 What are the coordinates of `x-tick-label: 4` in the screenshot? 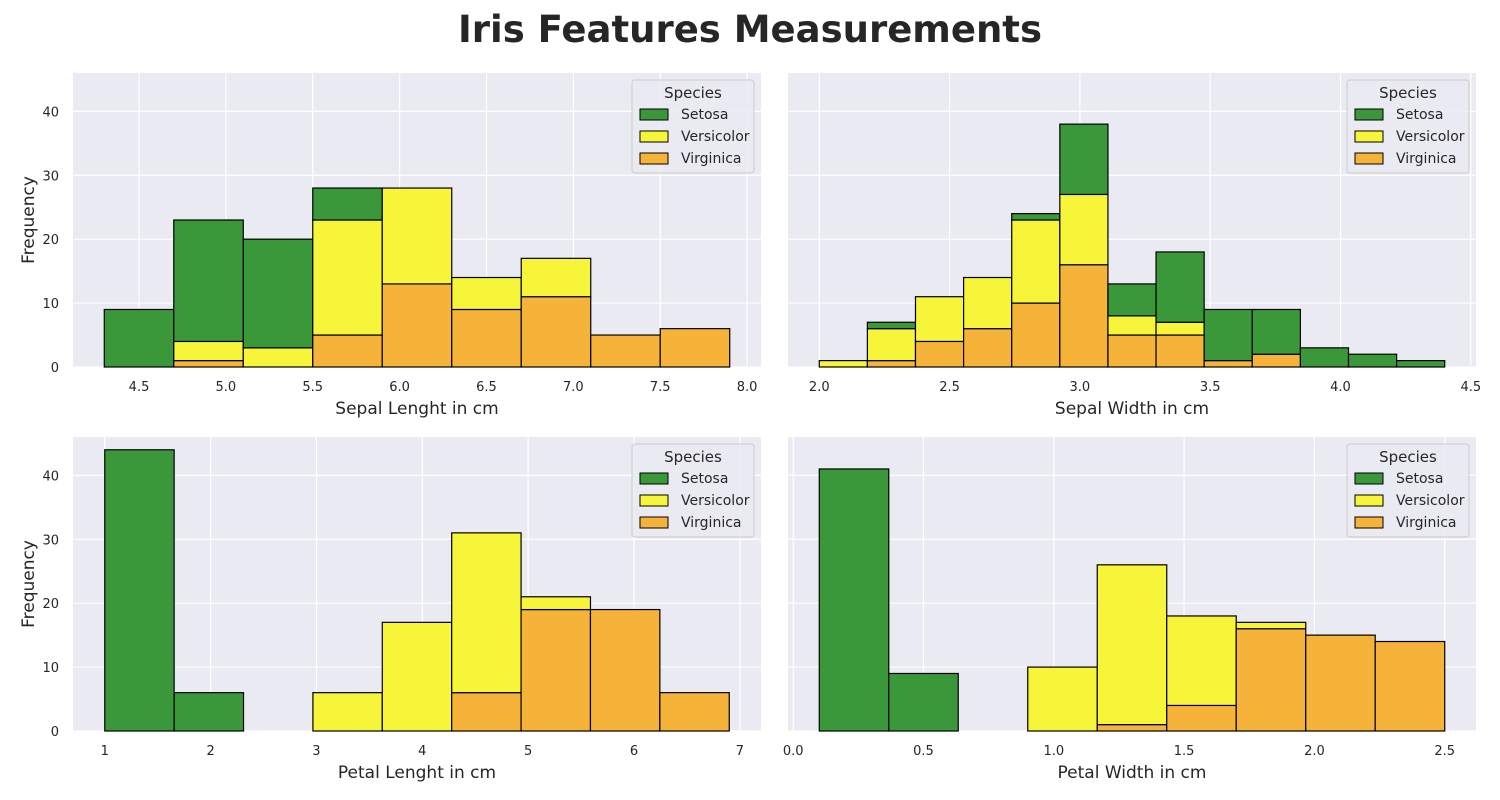 It's located at (422, 751).